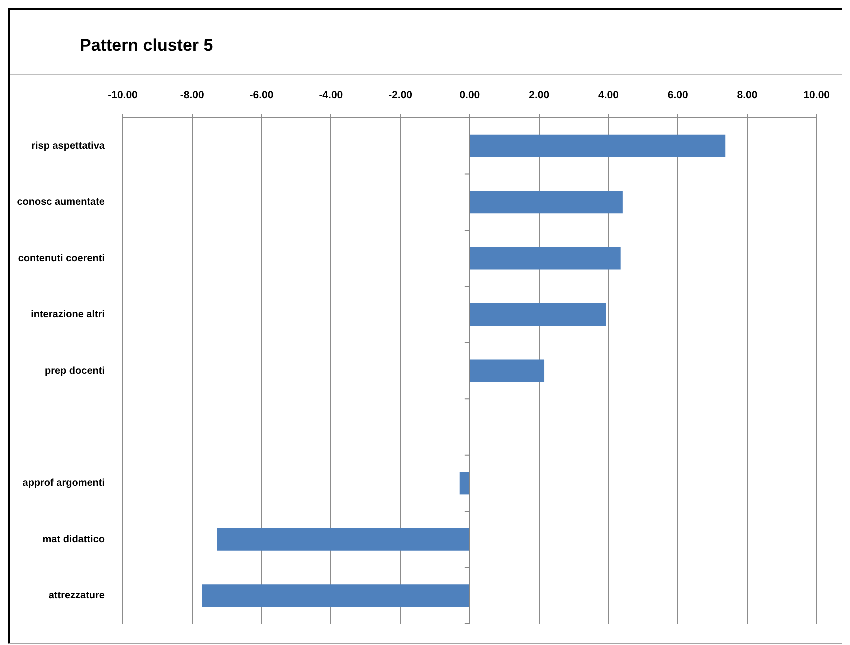 The width and height of the screenshot is (850, 645). Describe the element at coordinates (68, 315) in the screenshot. I see `y-tick-label: interazione altri` at that location.